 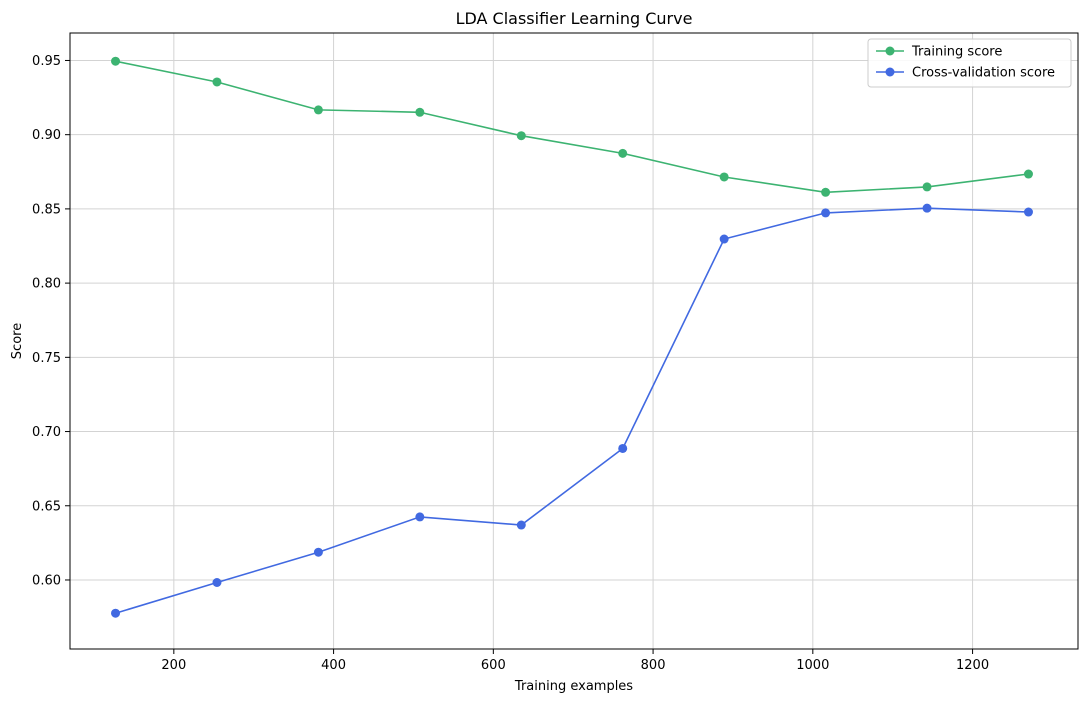 What do you see at coordinates (574, 18) in the screenshot?
I see `chart-title: LDA Classifier Learning Curve` at bounding box center [574, 18].